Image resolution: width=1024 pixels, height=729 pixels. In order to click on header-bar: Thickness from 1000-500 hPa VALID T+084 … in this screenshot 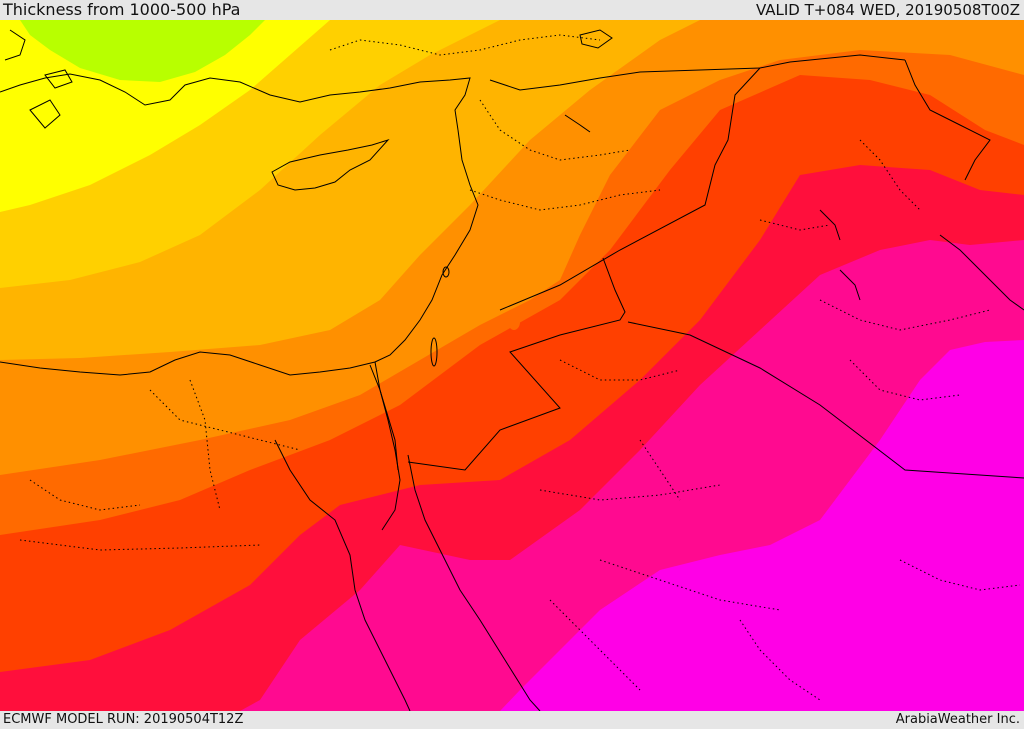, I will do `click(512, 10)`.